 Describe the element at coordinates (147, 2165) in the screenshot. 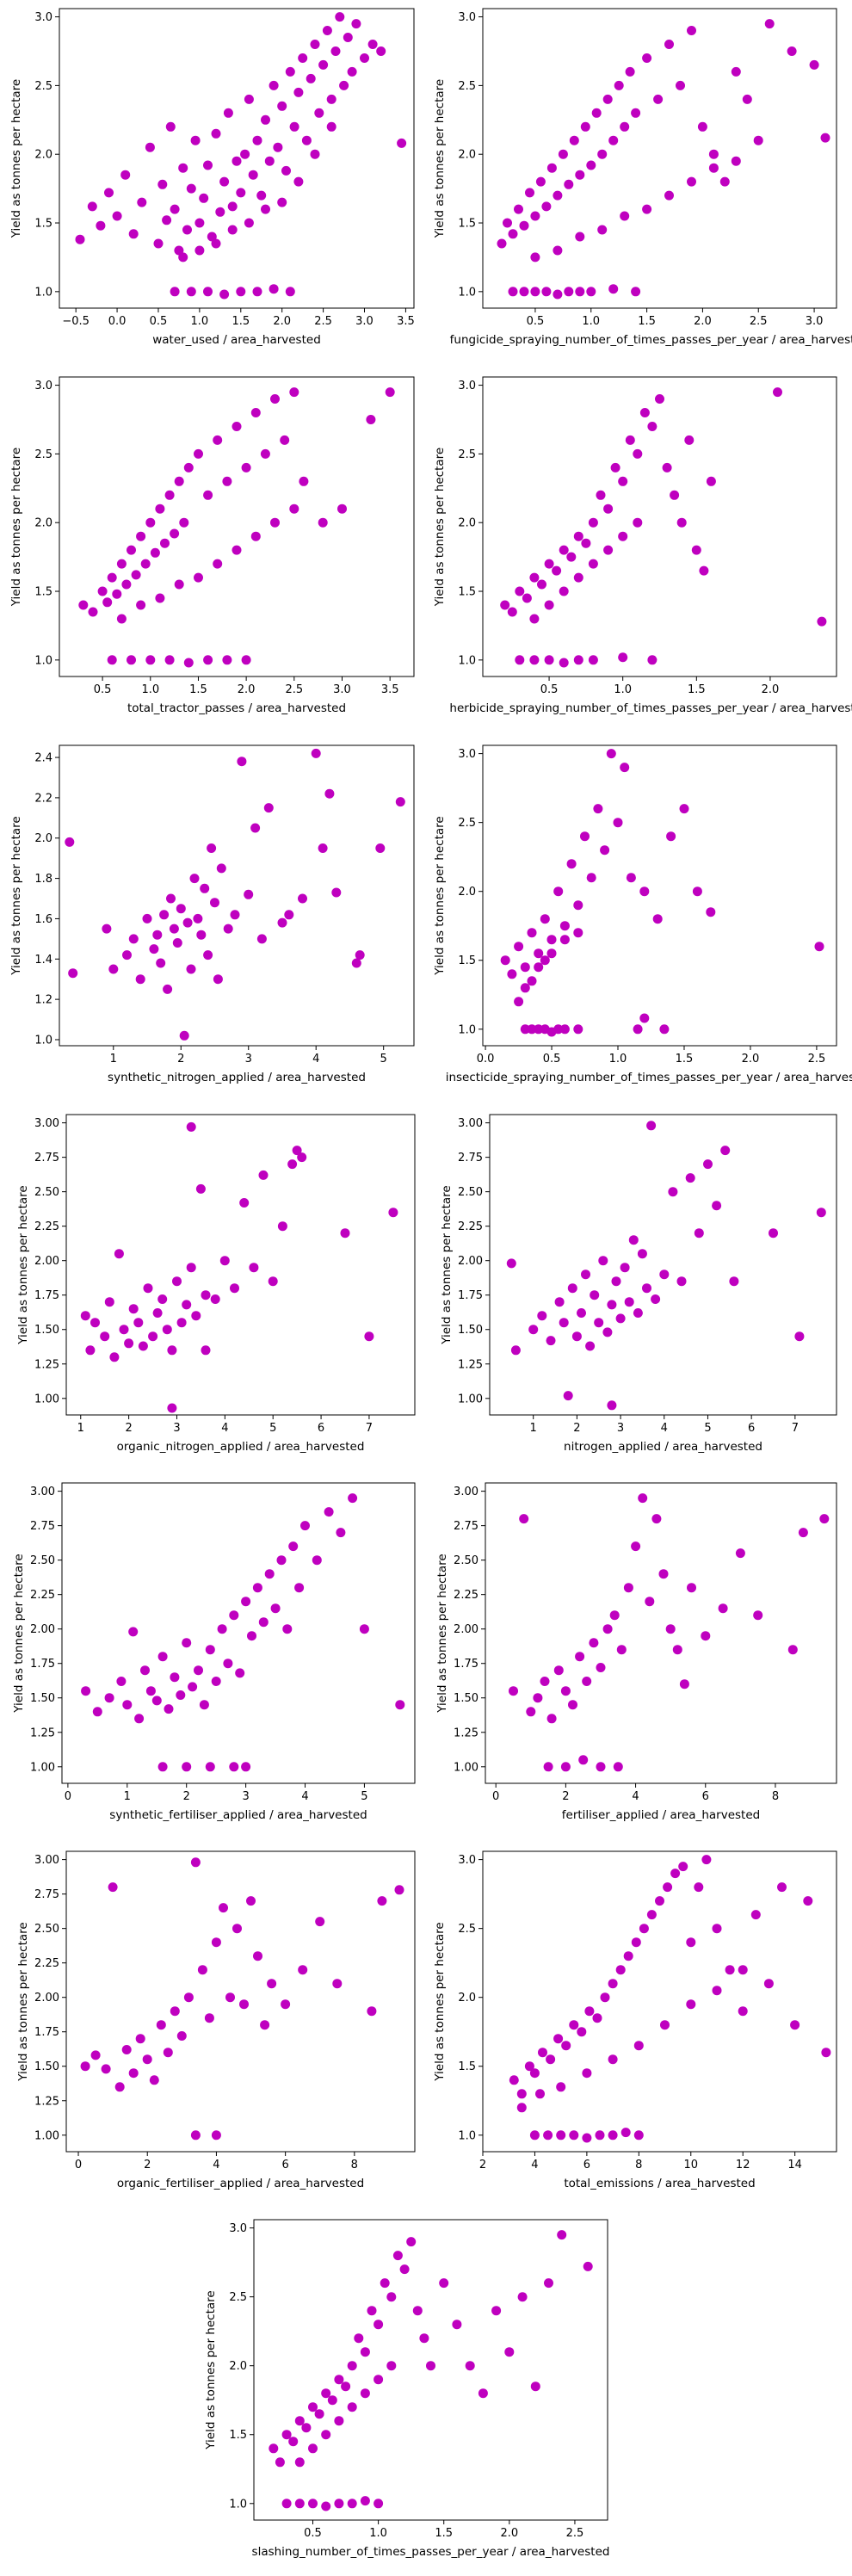

I see `x-tick-label: 2` at that location.